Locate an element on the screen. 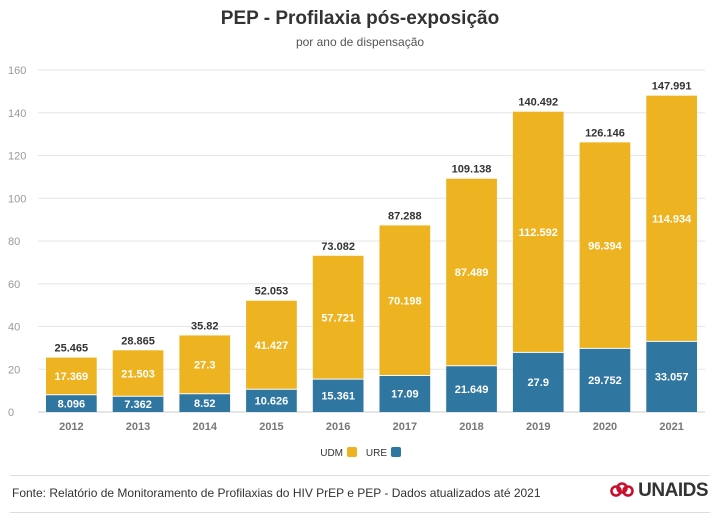  bar-label-udm: 21.503 is located at coordinates (138, 374).